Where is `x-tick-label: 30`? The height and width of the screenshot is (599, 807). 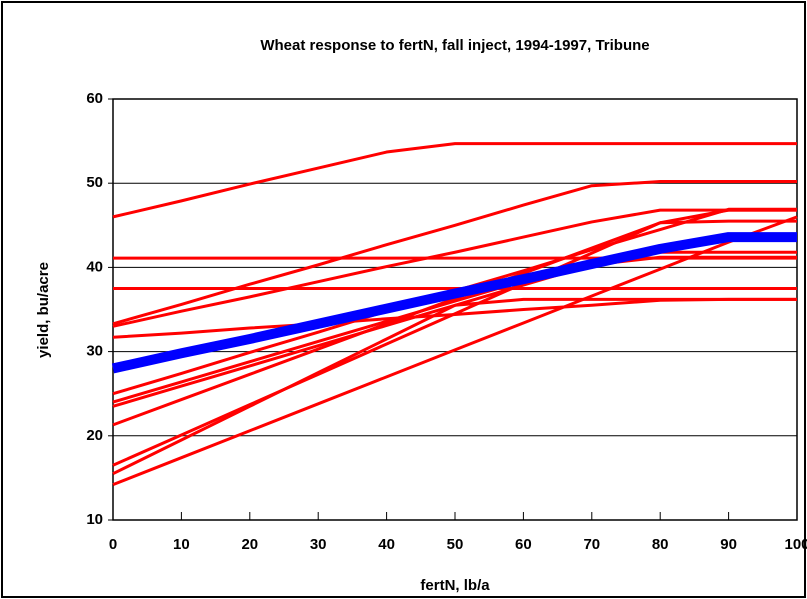
x-tick-label: 30 is located at coordinates (318, 544).